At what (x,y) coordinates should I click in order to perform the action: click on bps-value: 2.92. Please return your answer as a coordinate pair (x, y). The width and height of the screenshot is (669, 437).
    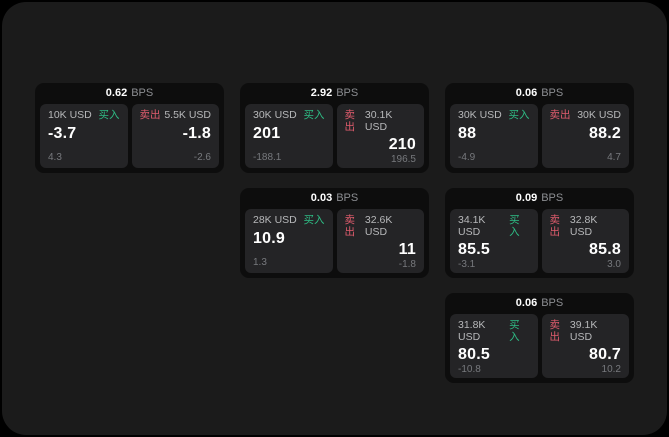
    Looking at the image, I should click on (321, 93).